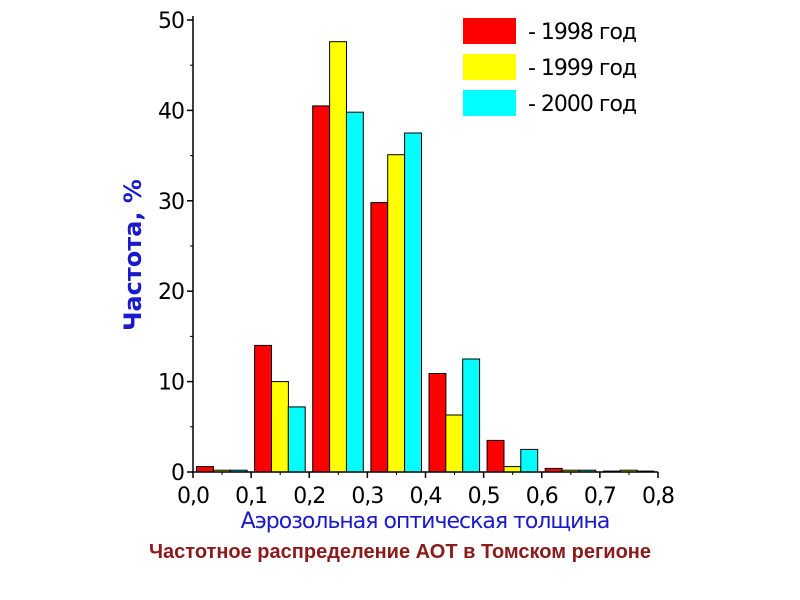 This screenshot has width=800, height=600. Describe the element at coordinates (600, 496) in the screenshot. I see `x-tick-label: 0,7` at that location.